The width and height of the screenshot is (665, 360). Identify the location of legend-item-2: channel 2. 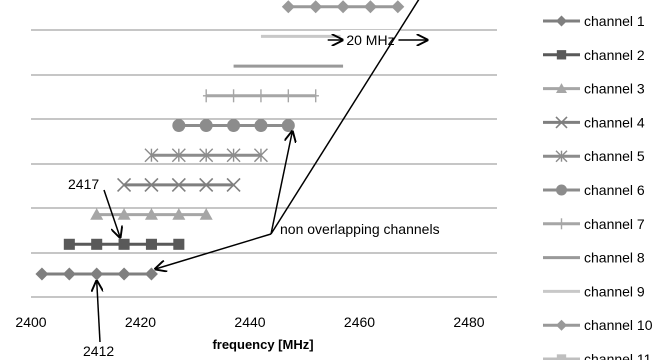
(594, 55).